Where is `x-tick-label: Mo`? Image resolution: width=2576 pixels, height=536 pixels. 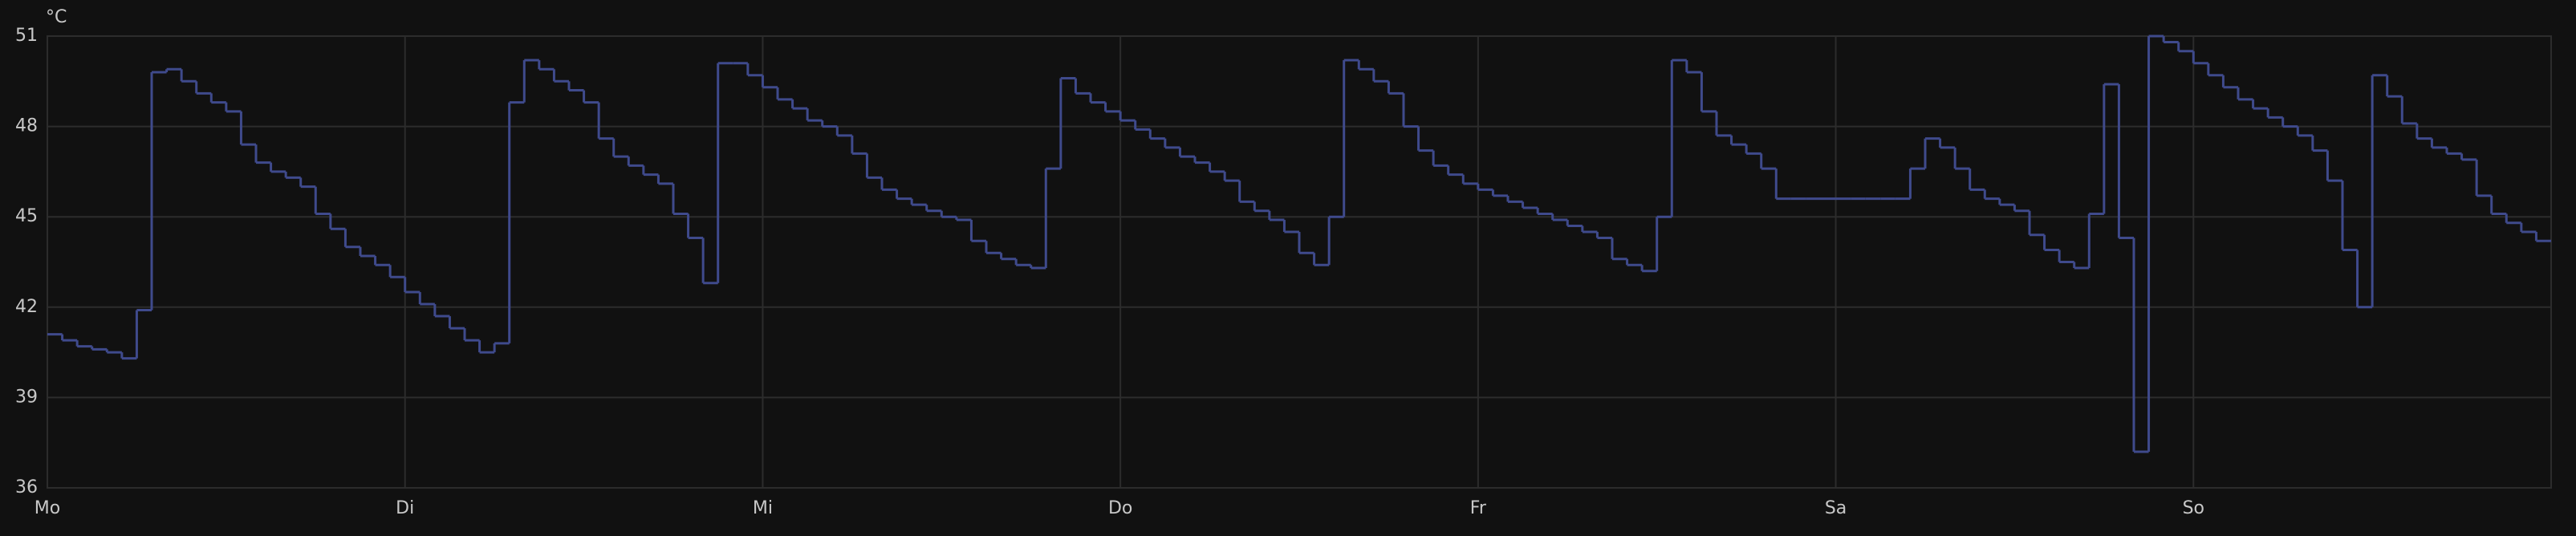 x-tick-label: Mo is located at coordinates (47, 508).